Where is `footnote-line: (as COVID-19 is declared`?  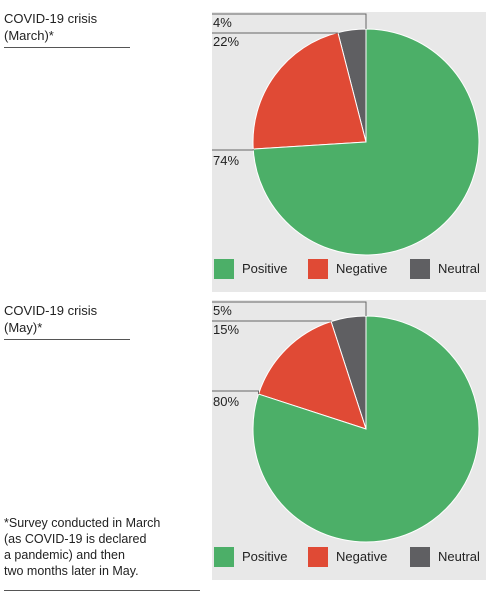
footnote-line: (as COVID-19 is declared is located at coordinates (75, 539).